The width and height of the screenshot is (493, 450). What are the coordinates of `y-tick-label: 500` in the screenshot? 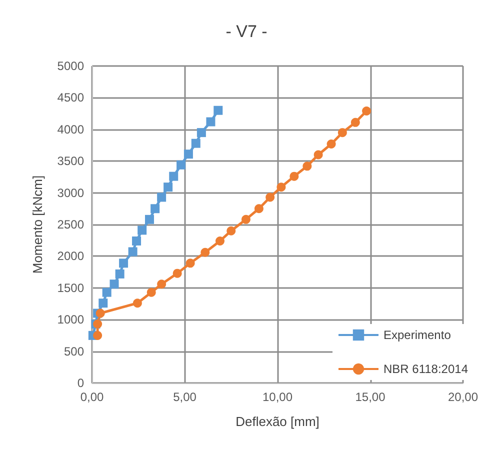 It's located at (74, 351).